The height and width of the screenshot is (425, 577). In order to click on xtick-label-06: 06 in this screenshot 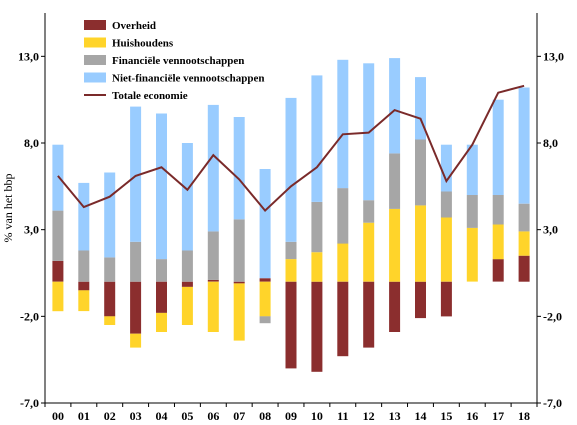, I will do `click(213, 416)`.